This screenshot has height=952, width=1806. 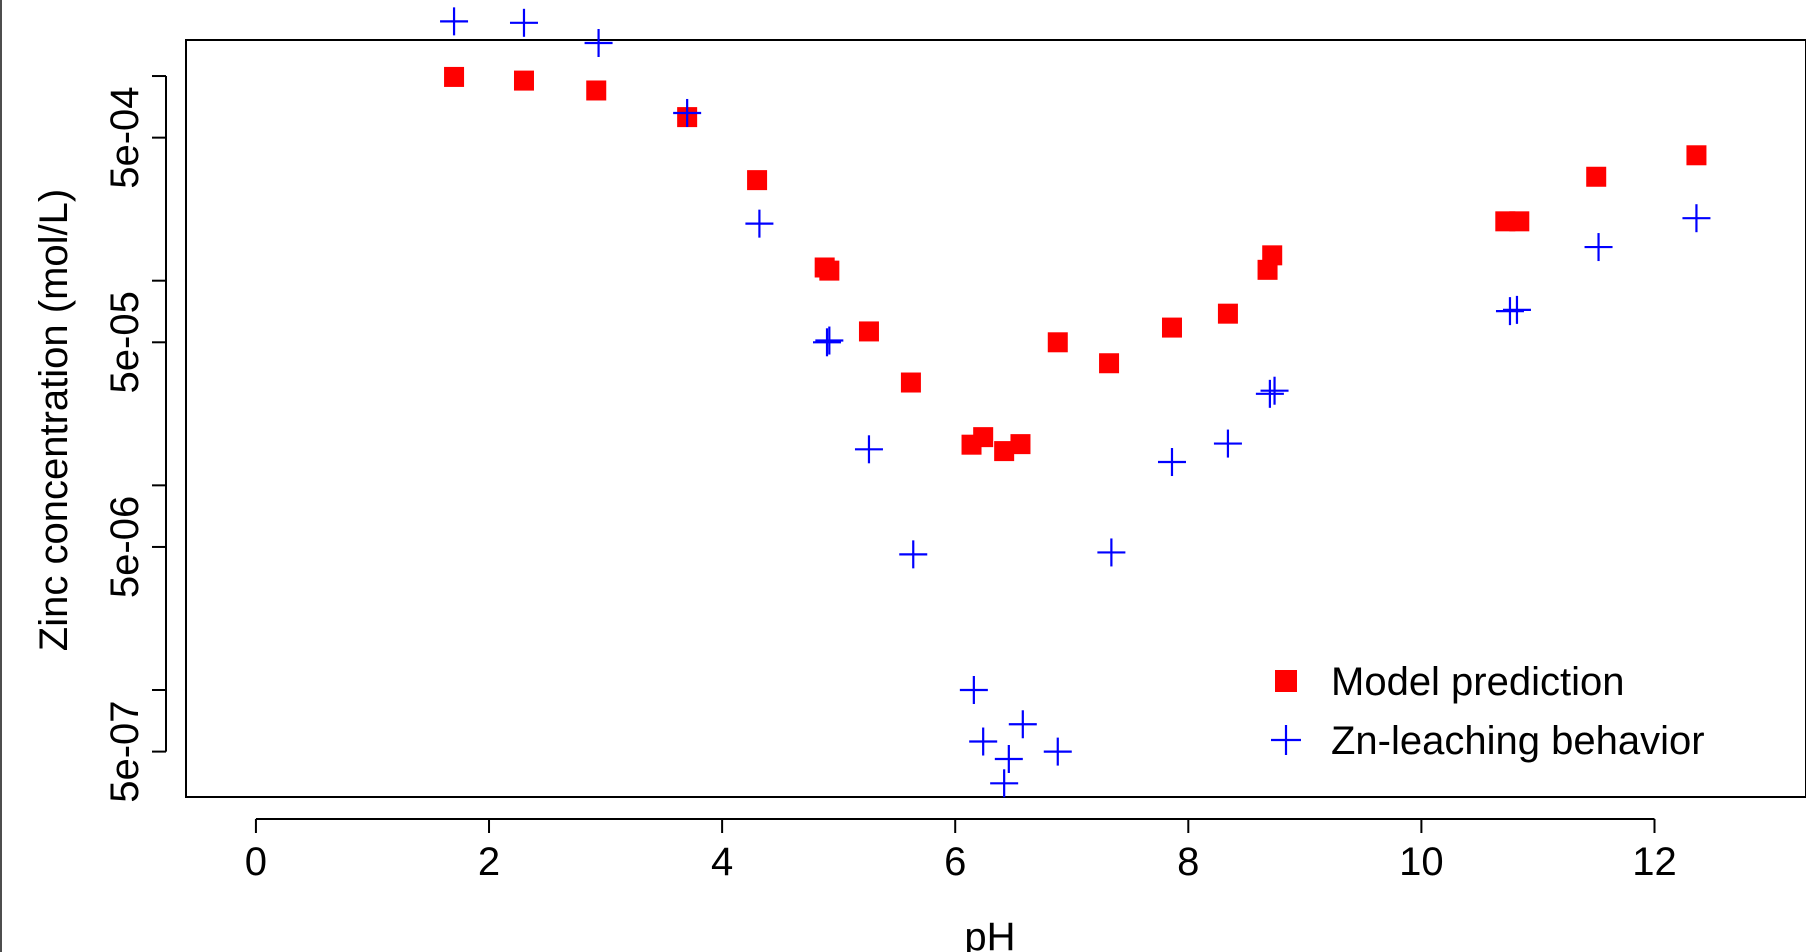 What do you see at coordinates (722, 862) in the screenshot?
I see `x-tick-label: 4` at bounding box center [722, 862].